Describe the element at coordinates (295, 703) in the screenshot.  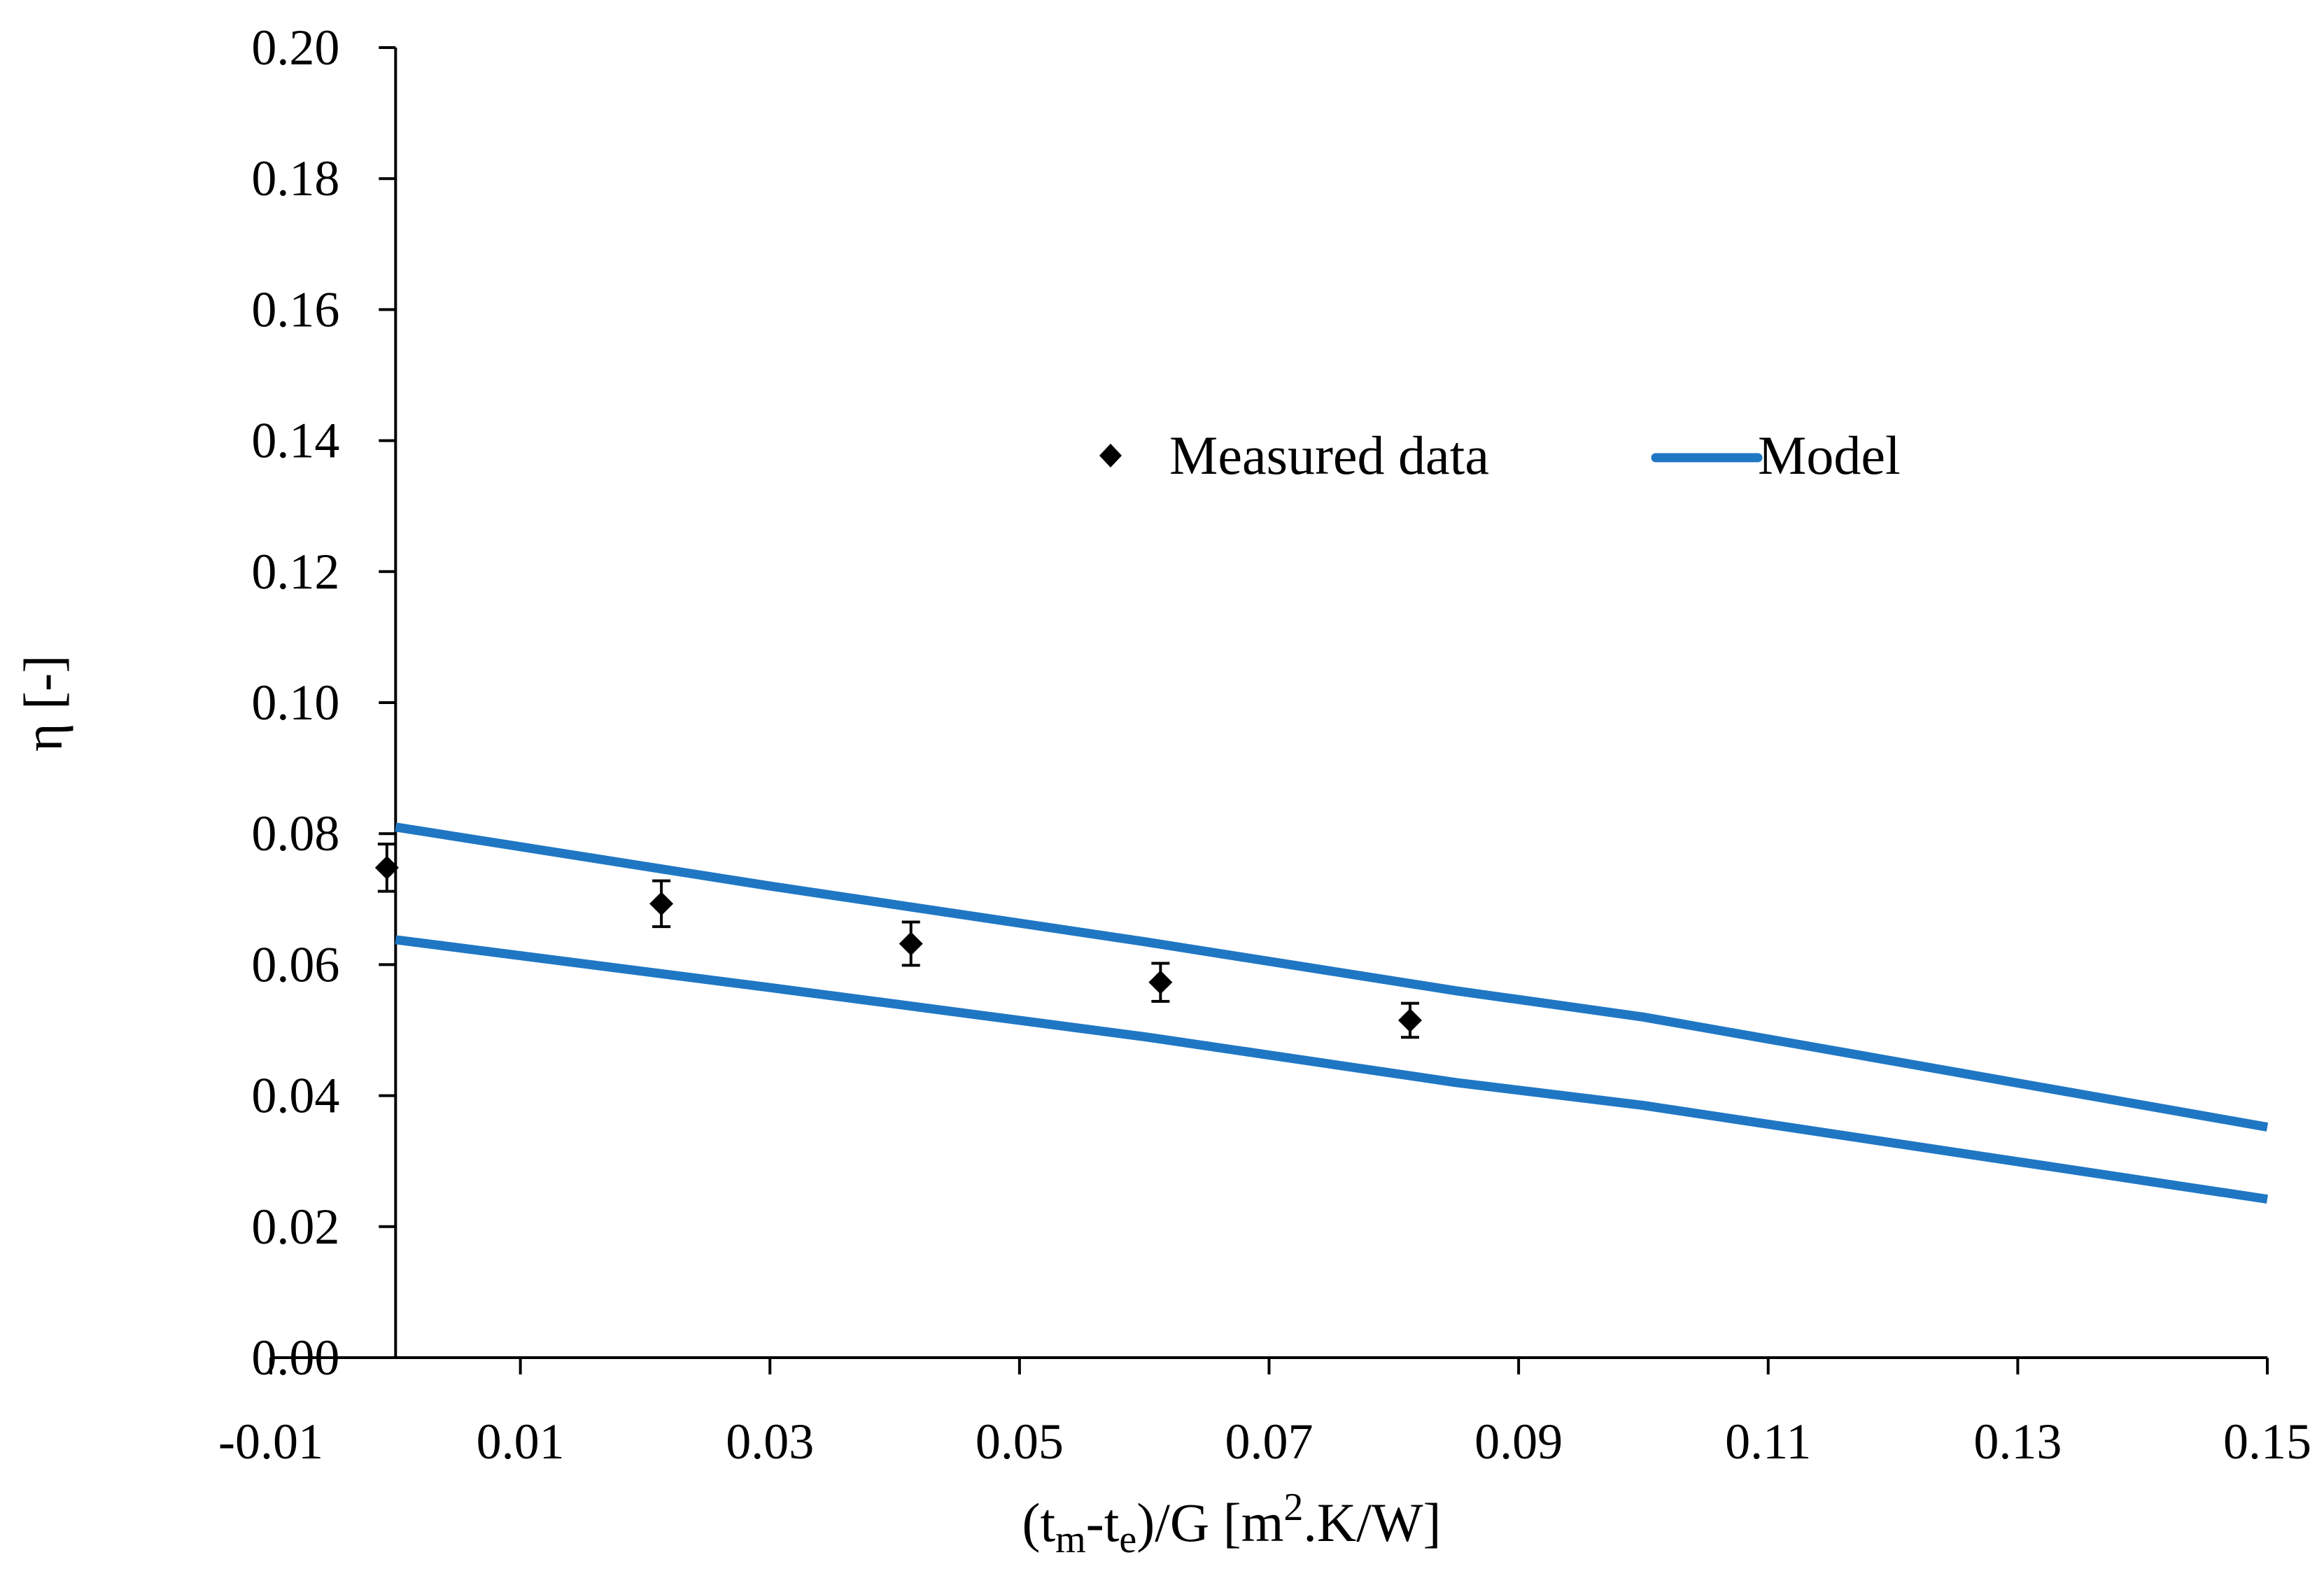
I see `y-tick-label: 0.10` at that location.